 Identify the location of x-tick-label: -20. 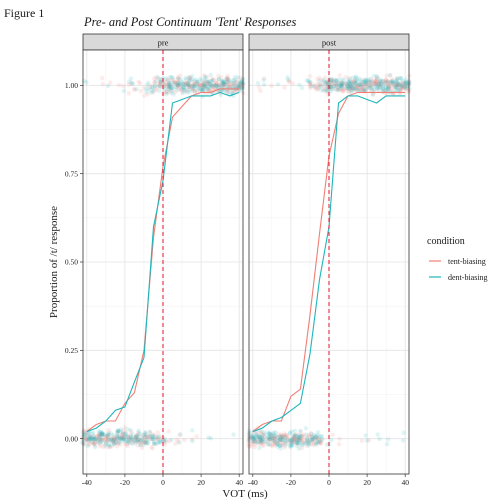
(125, 482).